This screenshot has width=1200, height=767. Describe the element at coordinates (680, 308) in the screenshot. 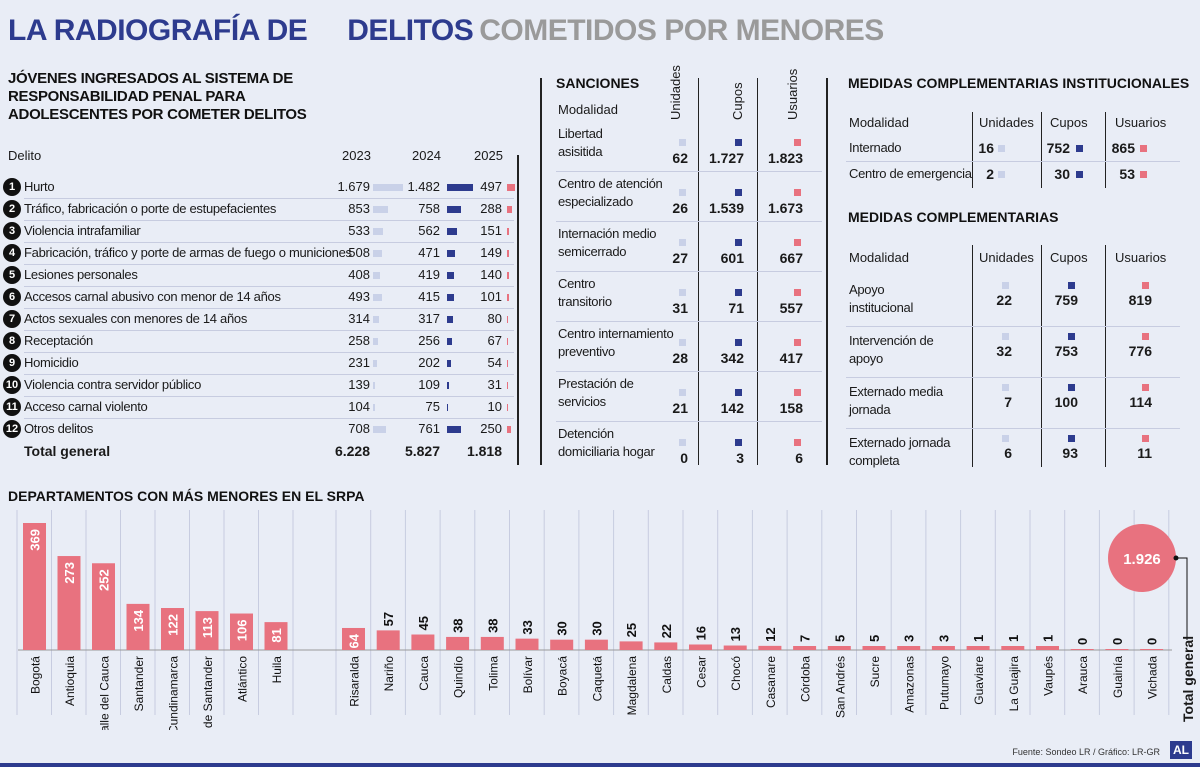

I see `sancion-unidades: 31` at that location.